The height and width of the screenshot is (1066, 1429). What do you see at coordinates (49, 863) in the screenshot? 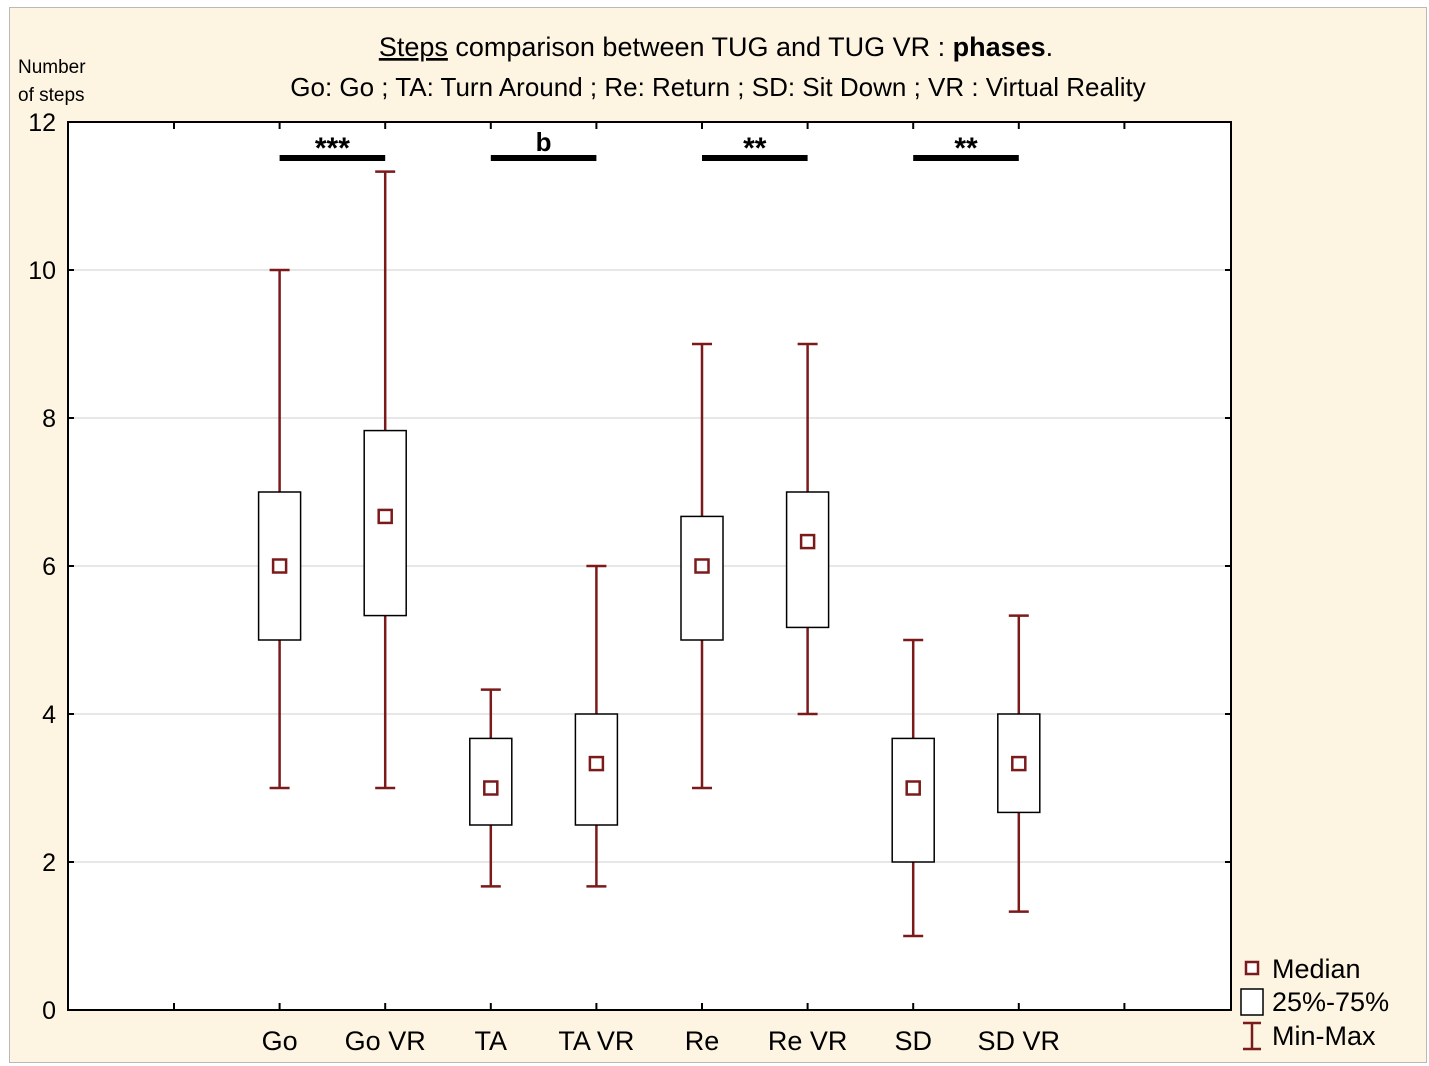
I see `y-tick-label: 2` at bounding box center [49, 863].